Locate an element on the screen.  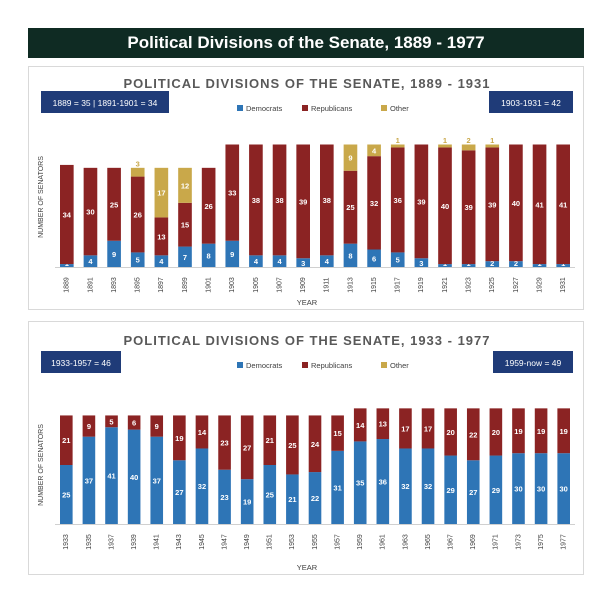
bar-republicans-1977 is located at coordinates (563, 431).